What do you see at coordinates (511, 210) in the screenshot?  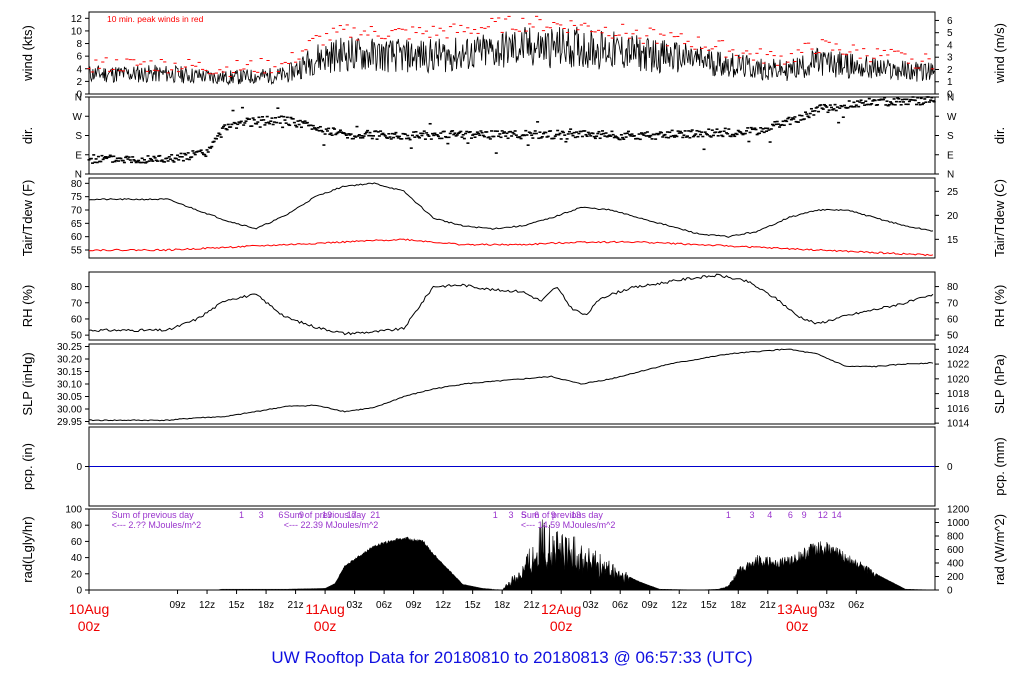 I see `tair-line` at bounding box center [511, 210].